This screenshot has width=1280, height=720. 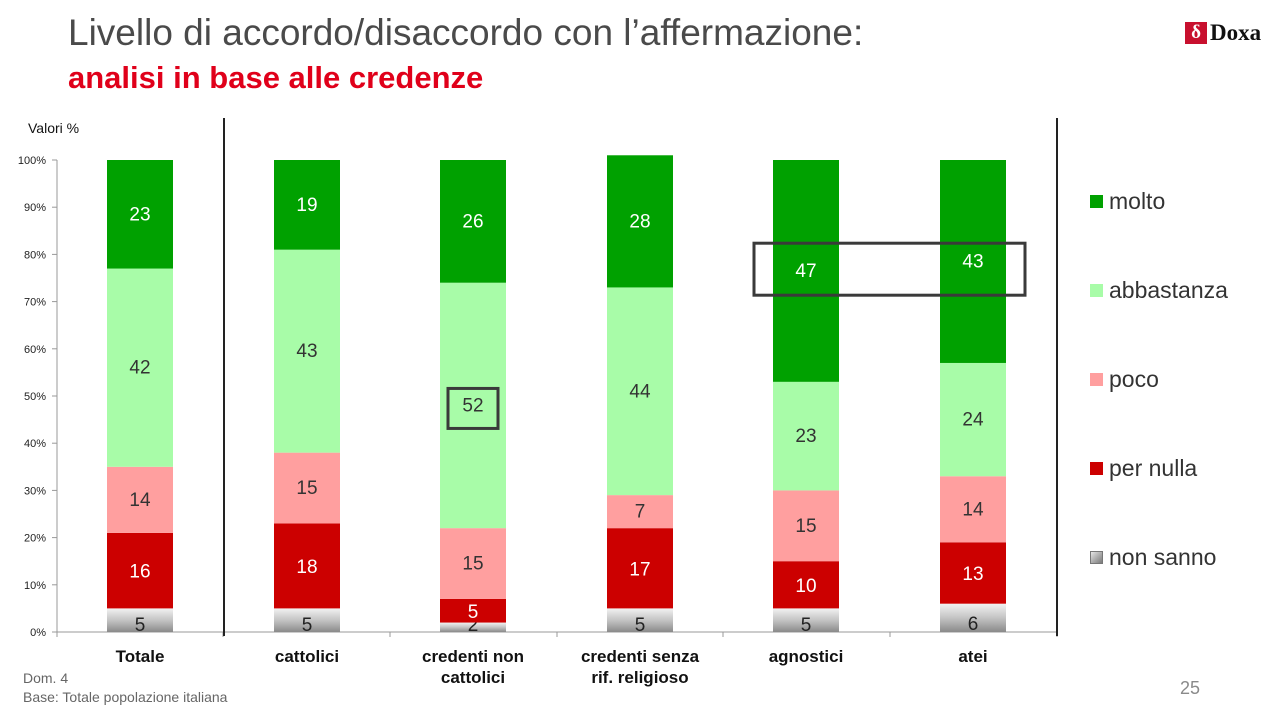 I want to click on data-label: 7, so click(x=640, y=512).